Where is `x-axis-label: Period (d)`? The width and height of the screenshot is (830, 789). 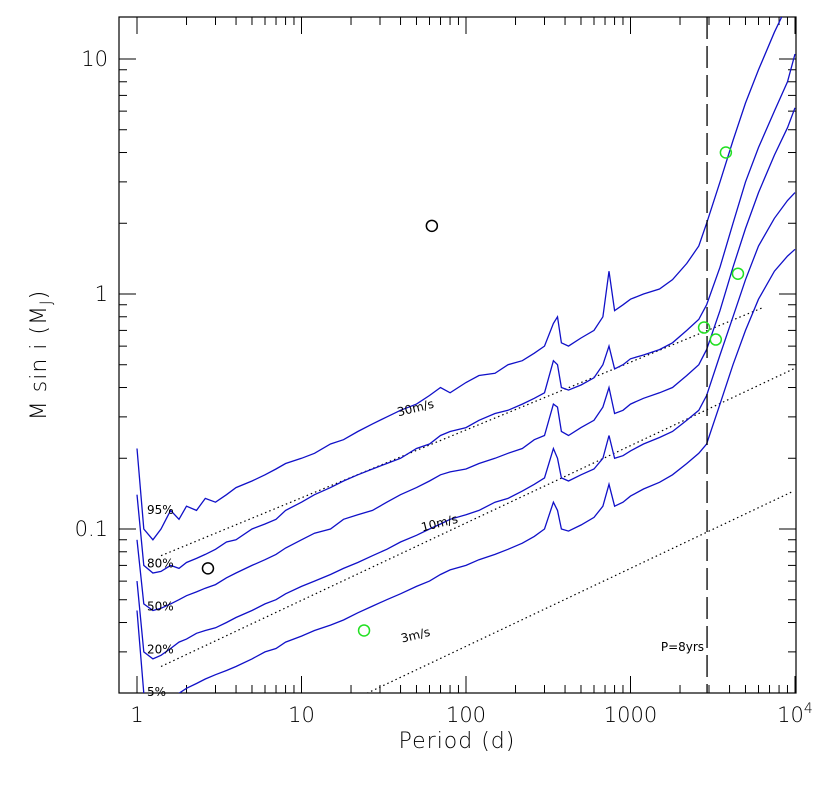
x-axis-label: Period (d) is located at coordinates (457, 741).